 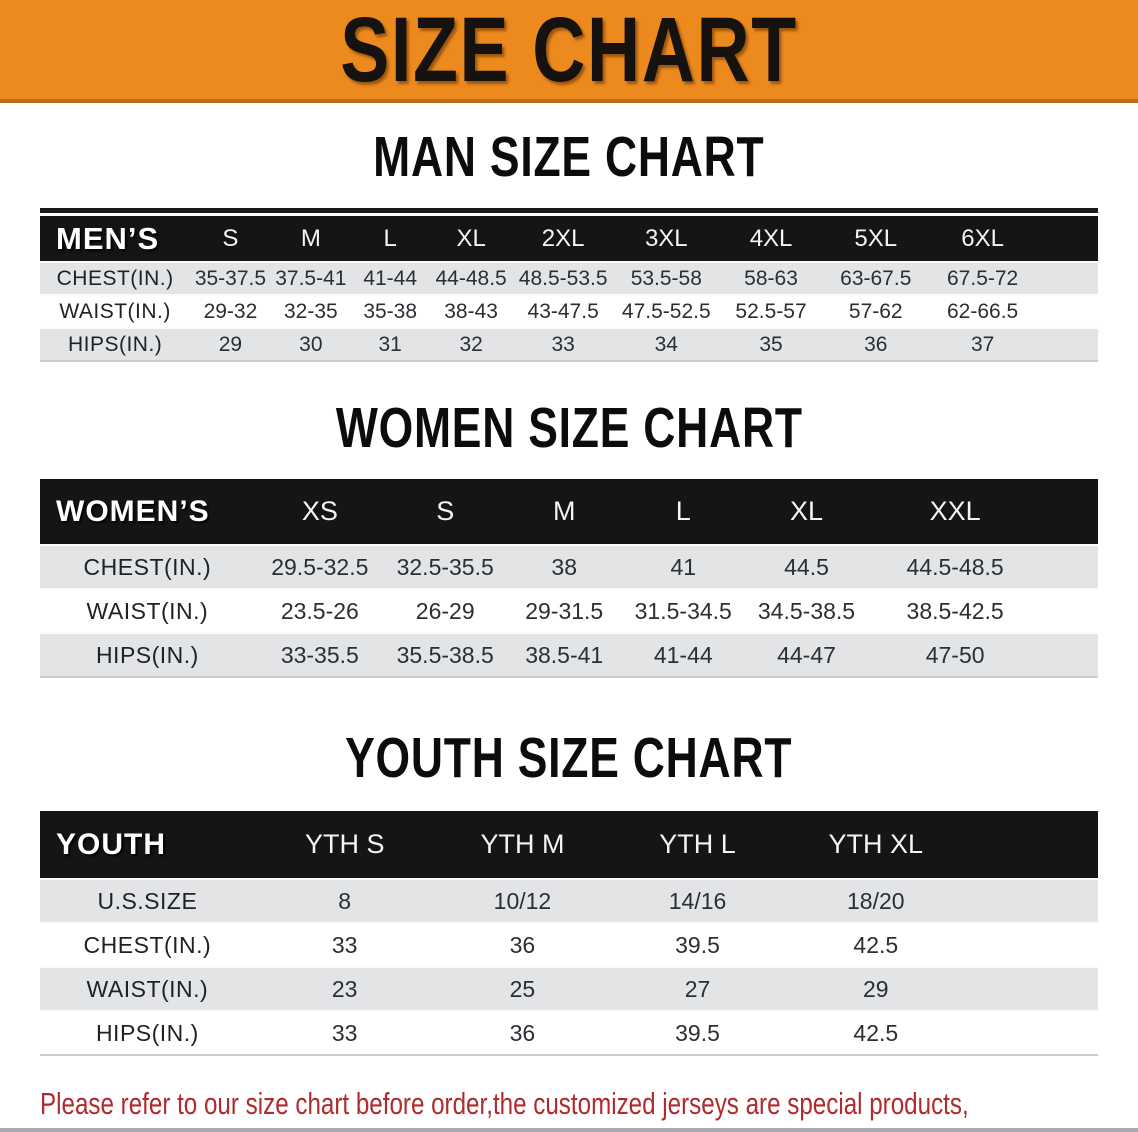 What do you see at coordinates (311, 344) in the screenshot?
I see `size-cell: 30` at bounding box center [311, 344].